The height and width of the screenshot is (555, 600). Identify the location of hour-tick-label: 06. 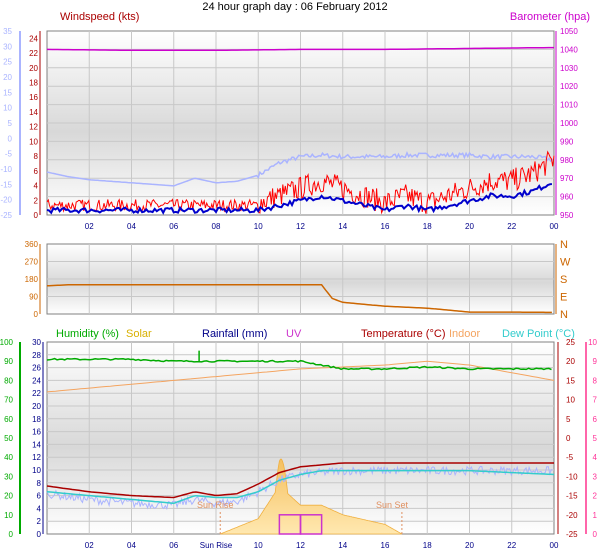
(173, 545).